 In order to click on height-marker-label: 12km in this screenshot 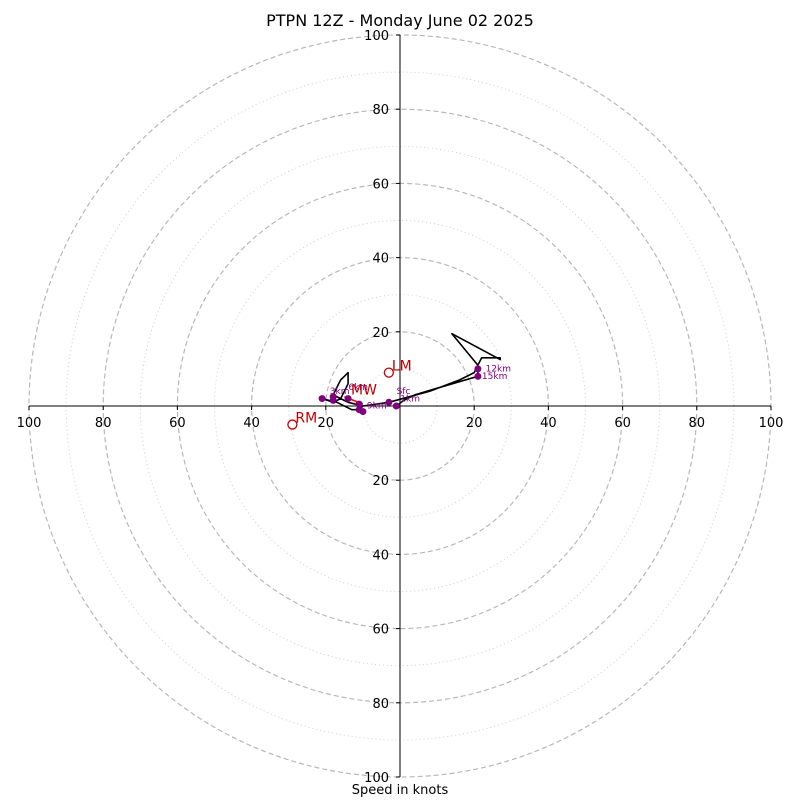, I will do `click(498, 370)`.